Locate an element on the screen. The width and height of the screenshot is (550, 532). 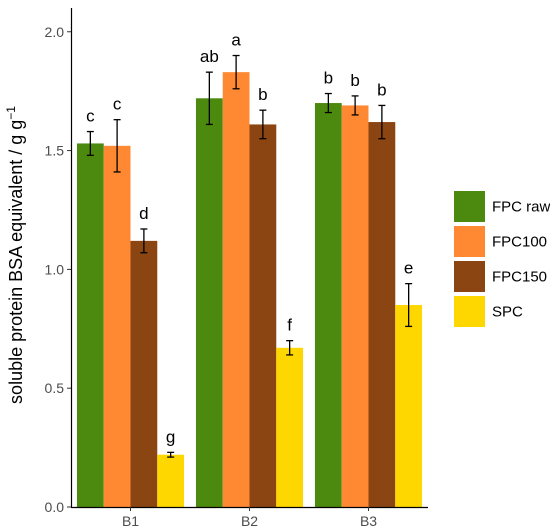
legend-item-fpc-raw: FPC raw is located at coordinates (502, 206).